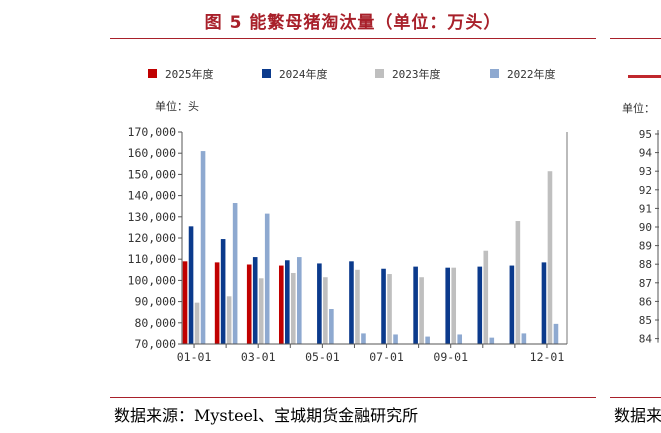 Image resolution: width=661 pixels, height=433 pixels. What do you see at coordinates (152, 153) in the screenshot?
I see `y-tick-label: 160,000` at bounding box center [152, 153].